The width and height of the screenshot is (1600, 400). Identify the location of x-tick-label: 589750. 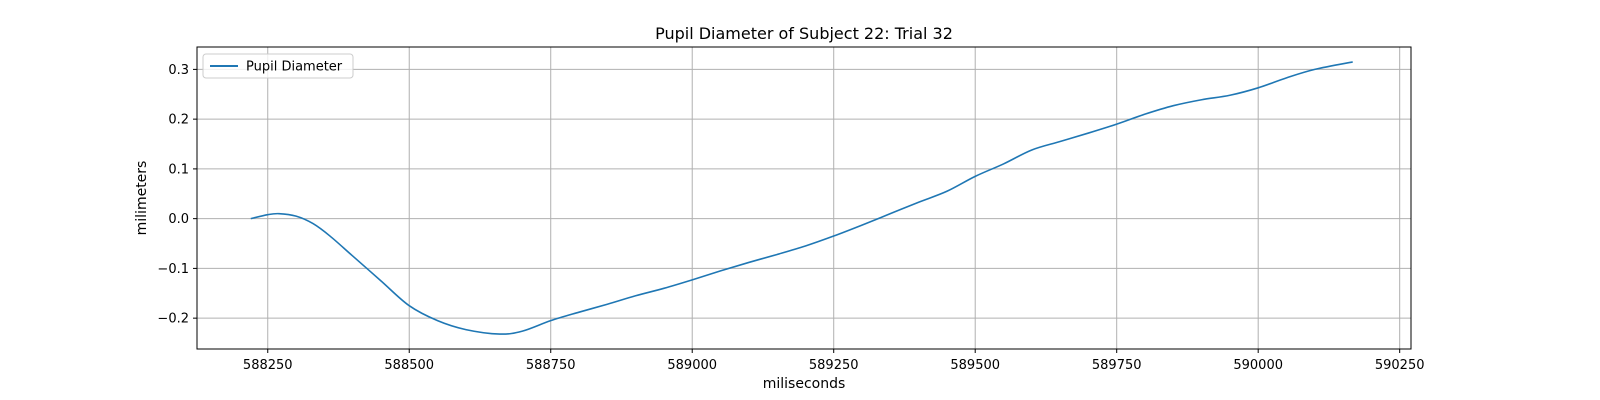
(1117, 365).